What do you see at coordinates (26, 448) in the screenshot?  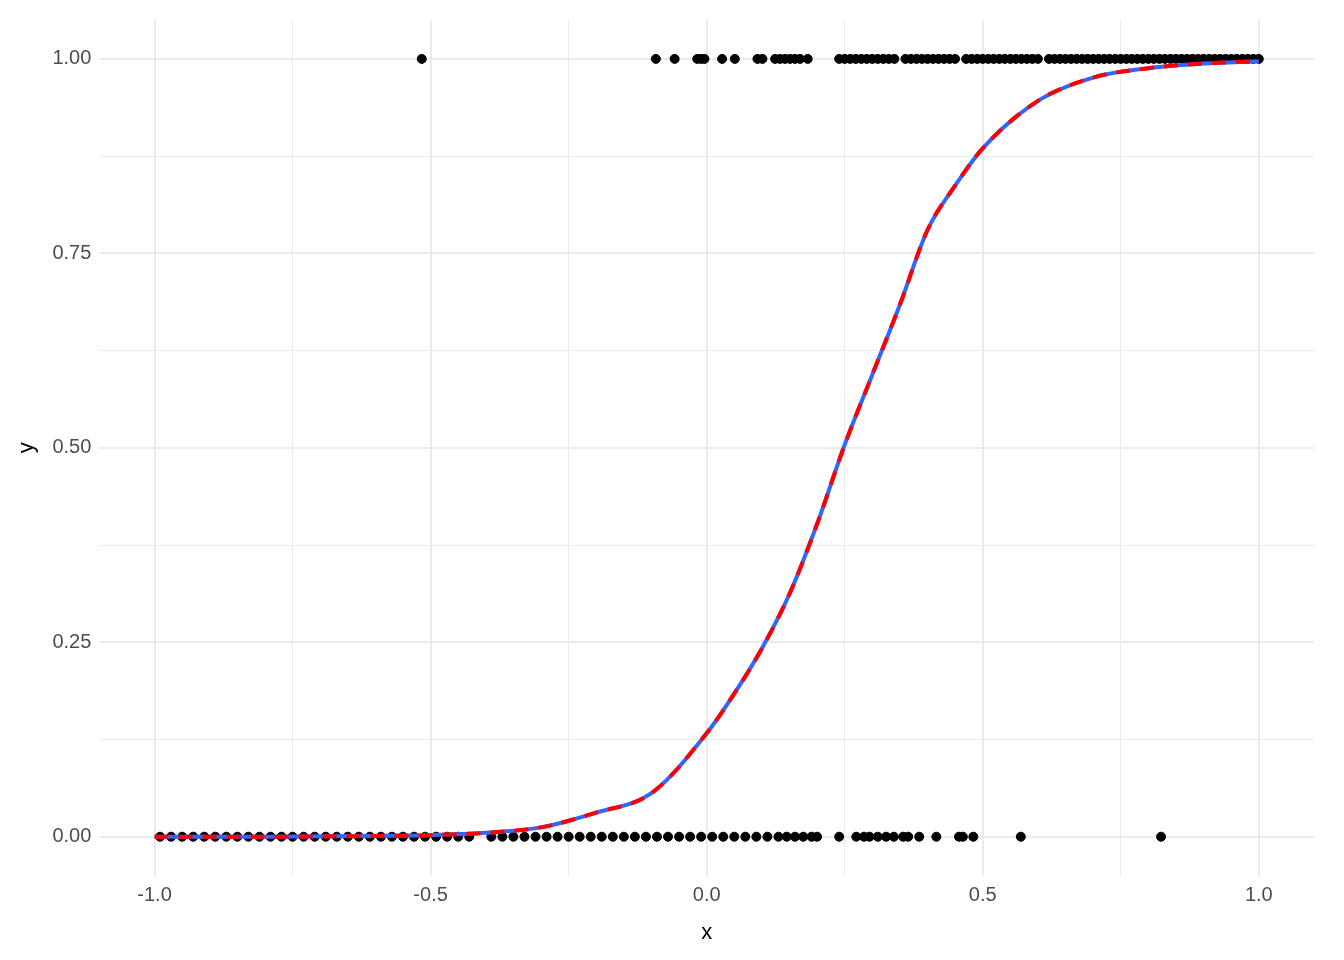 I see `y-axis-title: y` at bounding box center [26, 448].